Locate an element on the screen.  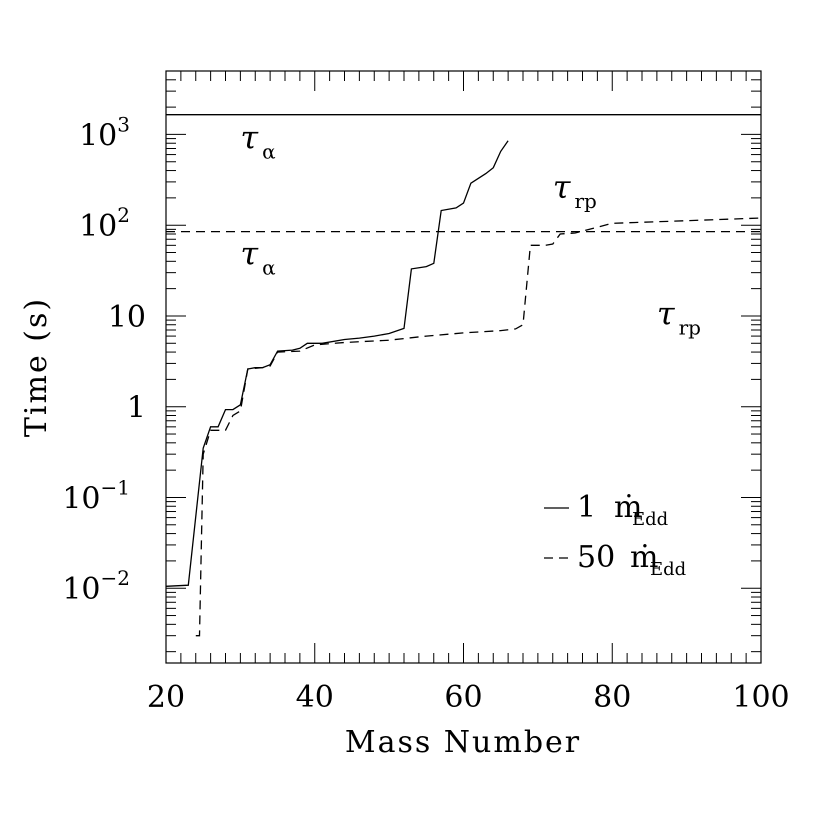
y-tick-label: 10⁻¹ is located at coordinates (96, 495).